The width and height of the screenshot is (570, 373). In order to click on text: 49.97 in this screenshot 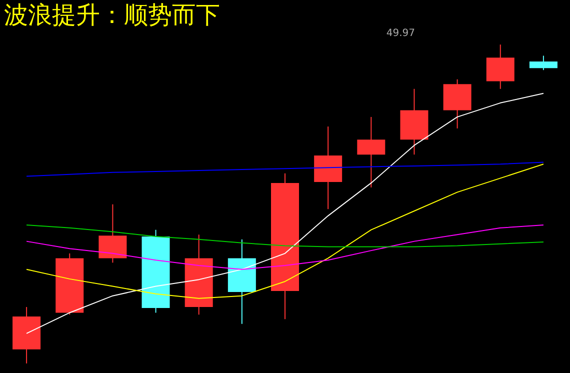, I will do `click(400, 33)`.